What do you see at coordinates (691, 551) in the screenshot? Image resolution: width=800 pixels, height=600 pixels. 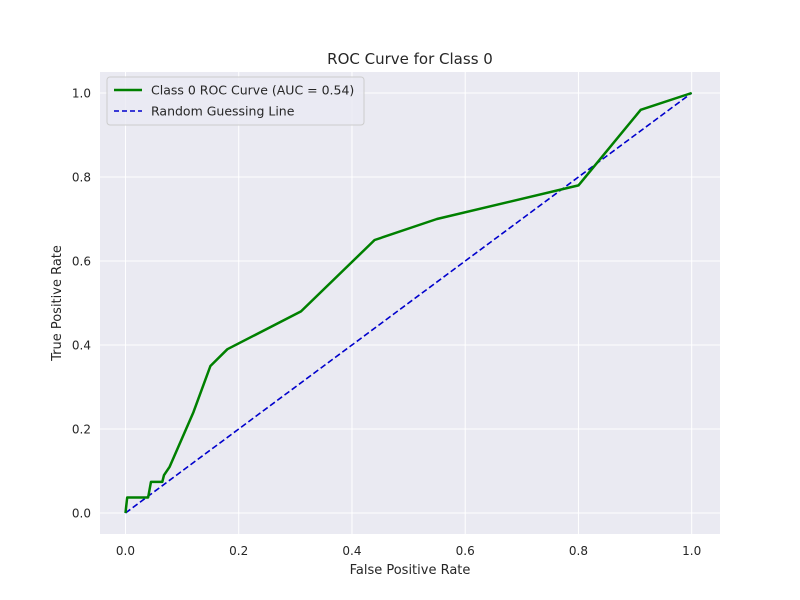 I see `x-tick-label: 1.0` at bounding box center [691, 551].